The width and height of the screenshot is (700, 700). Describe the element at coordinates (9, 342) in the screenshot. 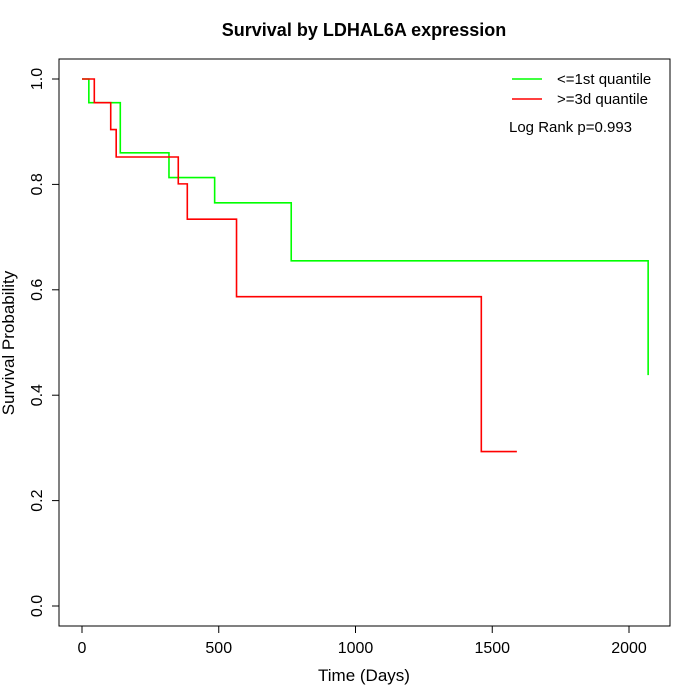

I see `y-axis-label: Survival Probability` at that location.